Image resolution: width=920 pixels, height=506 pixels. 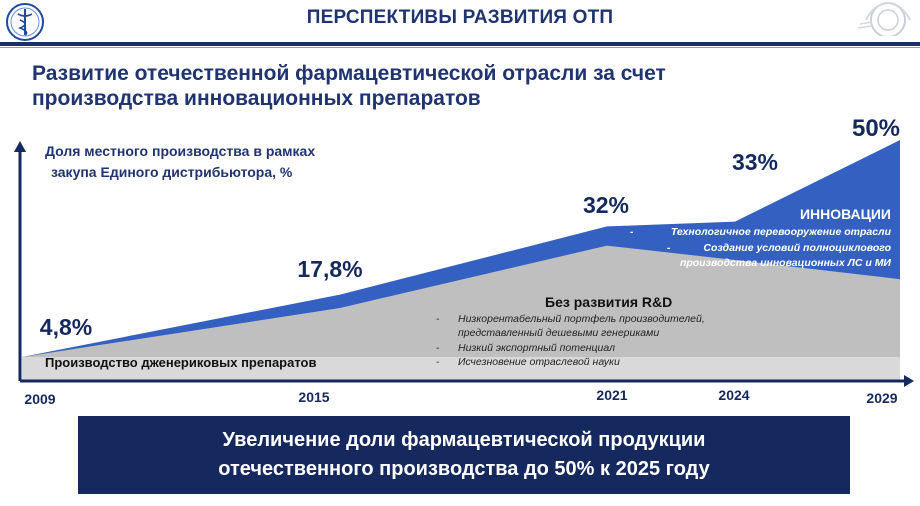 What do you see at coordinates (539, 362) in the screenshot?
I see `no-rd-item-4: Исчезновение отраслевой науки` at bounding box center [539, 362].